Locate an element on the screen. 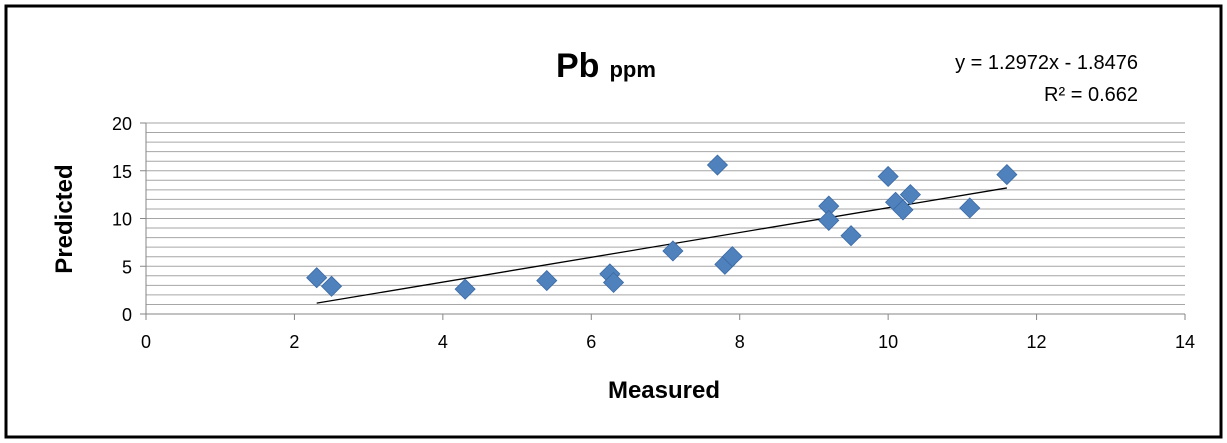  y-tick-label: 15 is located at coordinates (122, 172).